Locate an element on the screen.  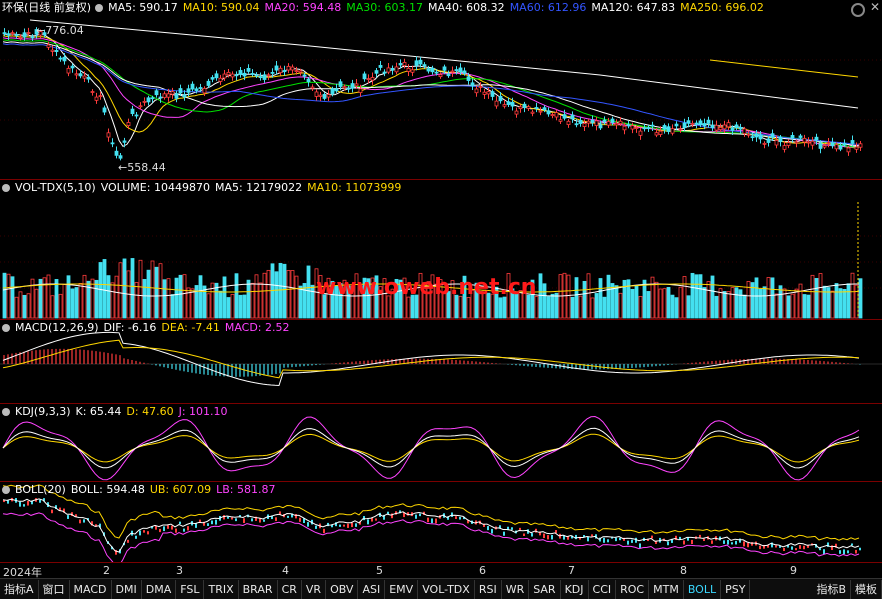
watermark-text: www.oweb.net.cn is located at coordinates (426, 287).